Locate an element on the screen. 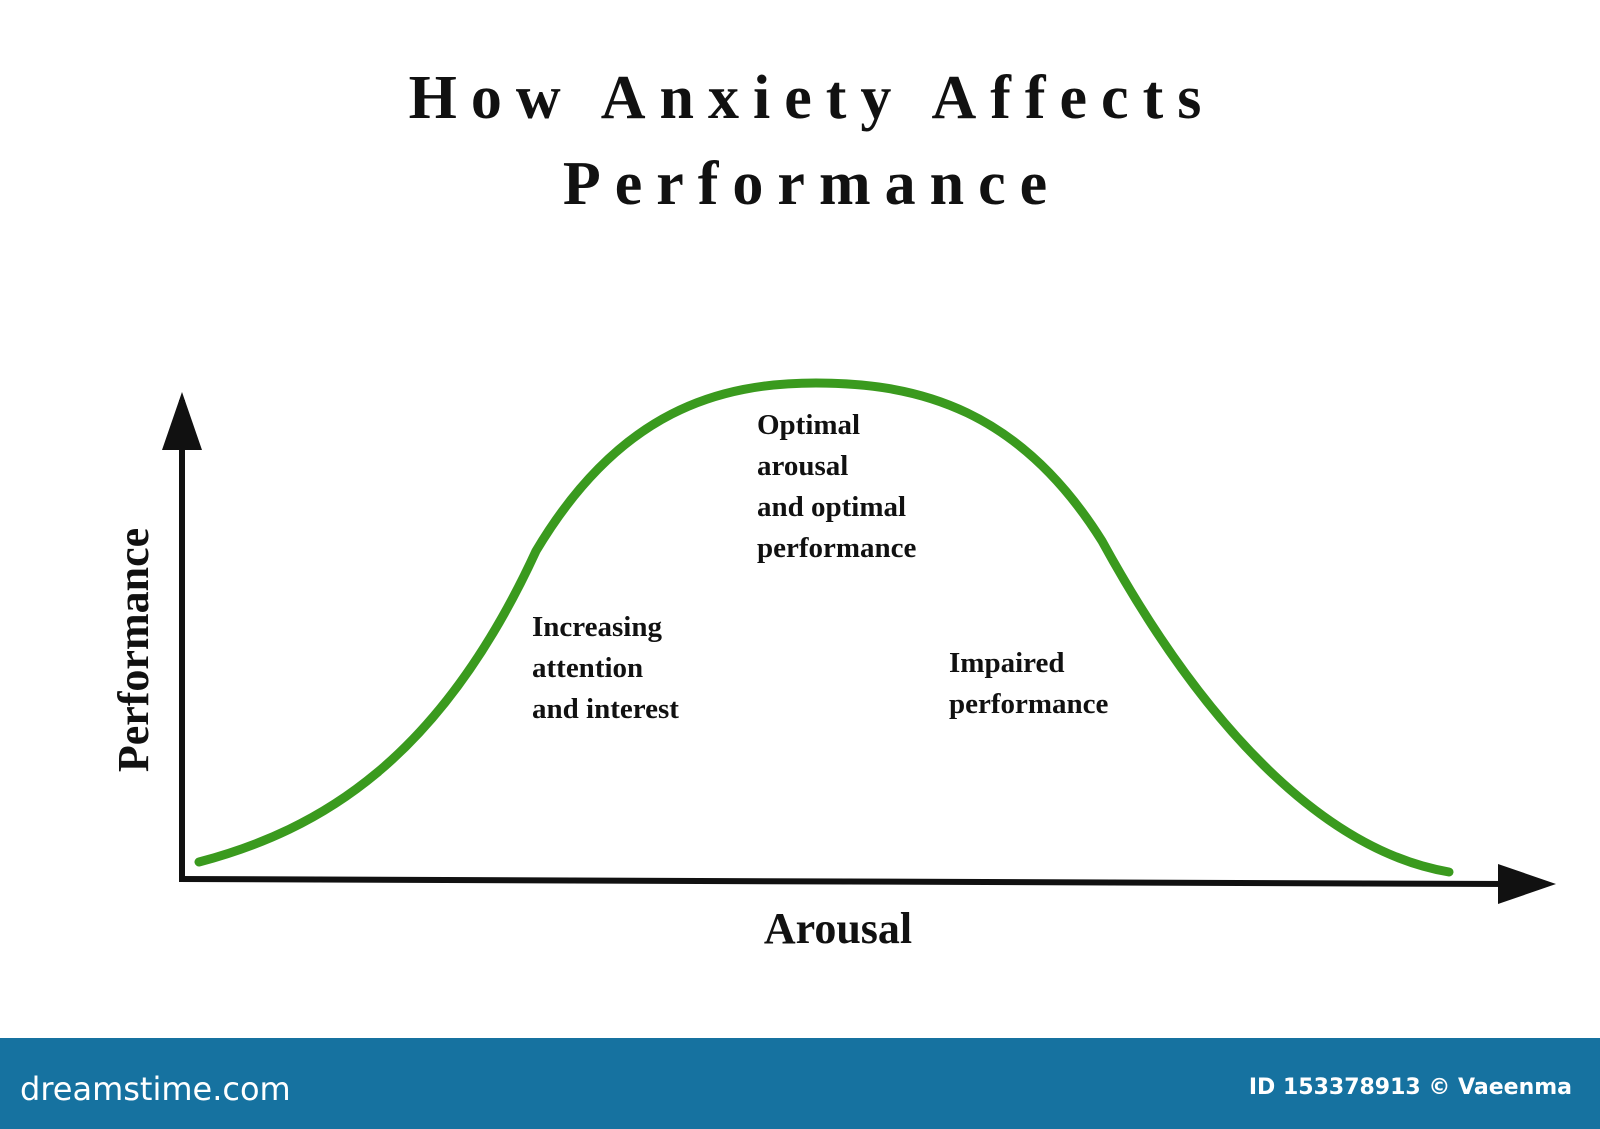 The width and height of the screenshot is (1600, 1129). annotation-line: and optimal is located at coordinates (831, 507).